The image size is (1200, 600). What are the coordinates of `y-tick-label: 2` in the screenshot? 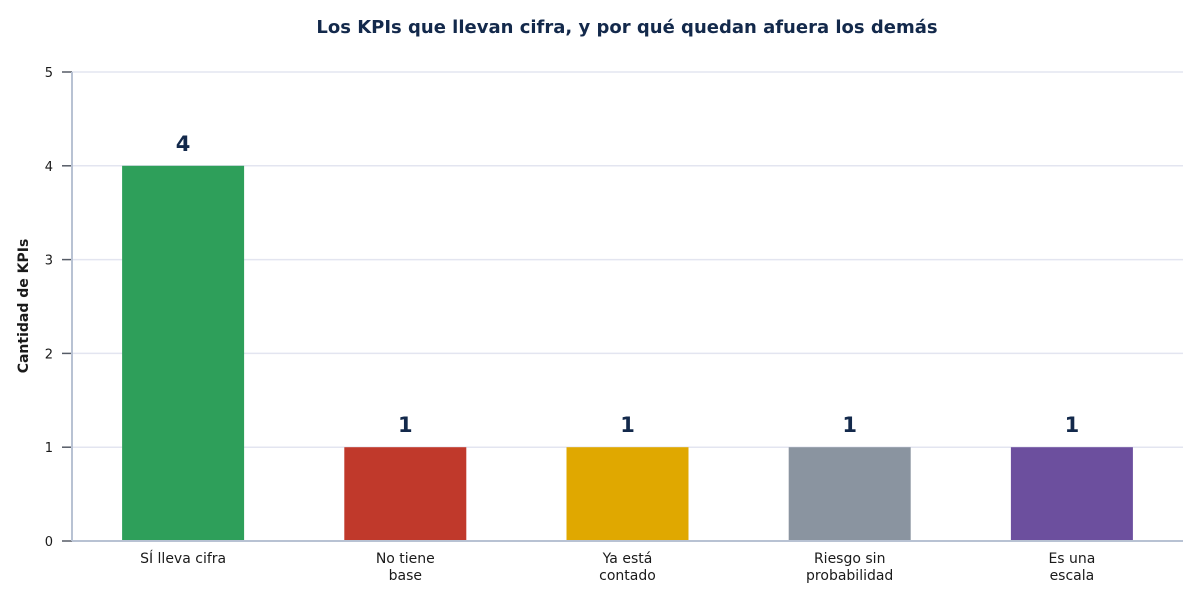 It's located at (49, 354).